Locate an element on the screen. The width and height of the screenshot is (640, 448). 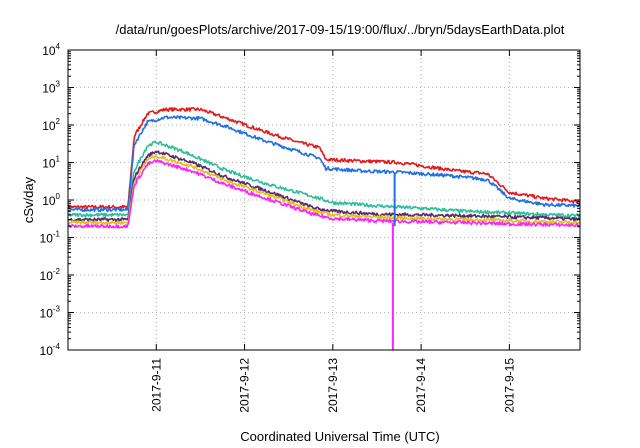
y-tick-exponent: 0 is located at coordinates (58, 196).